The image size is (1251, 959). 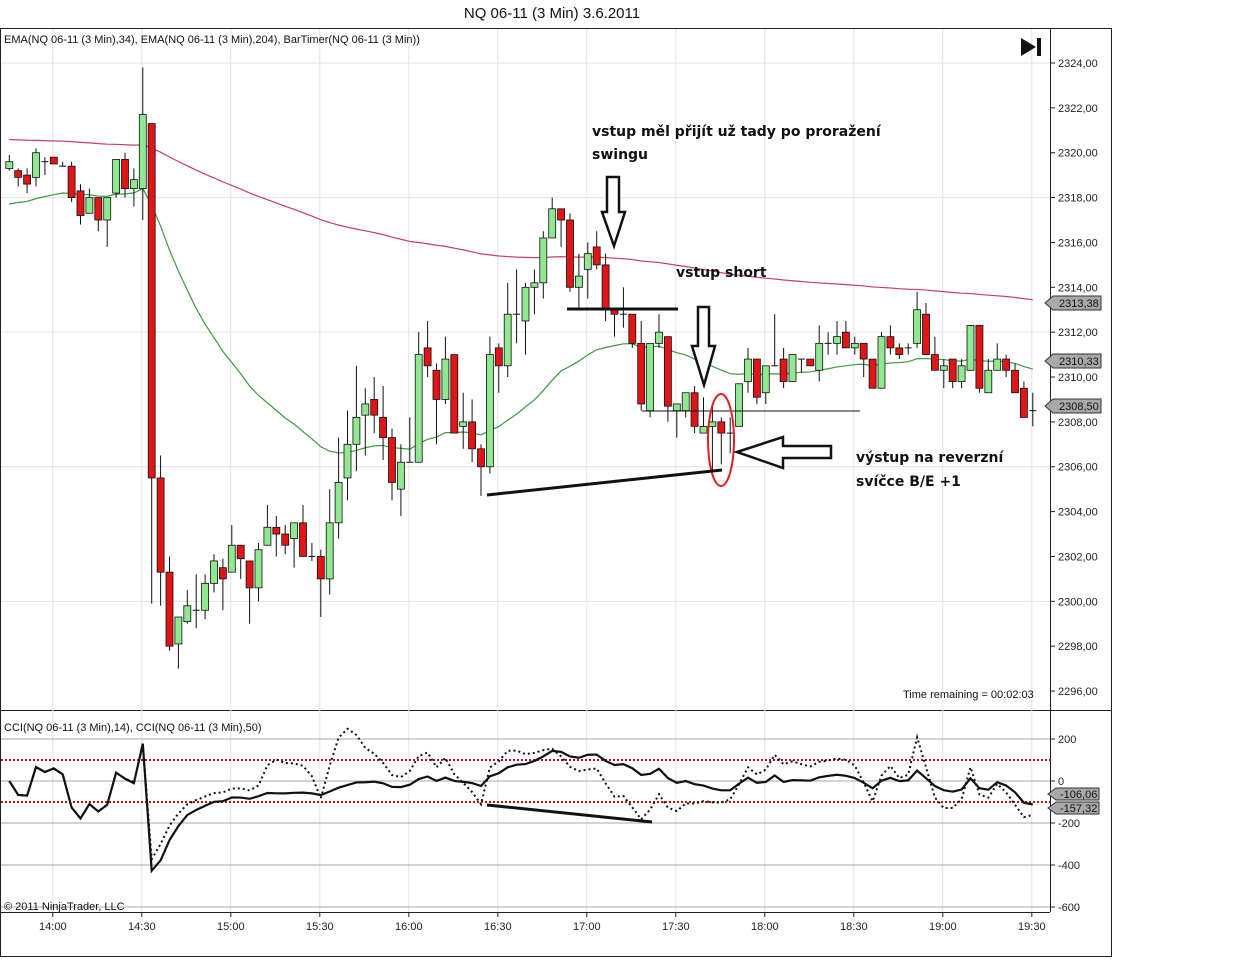 What do you see at coordinates (943, 927) in the screenshot?
I see `time-tick-label: 19:00` at bounding box center [943, 927].